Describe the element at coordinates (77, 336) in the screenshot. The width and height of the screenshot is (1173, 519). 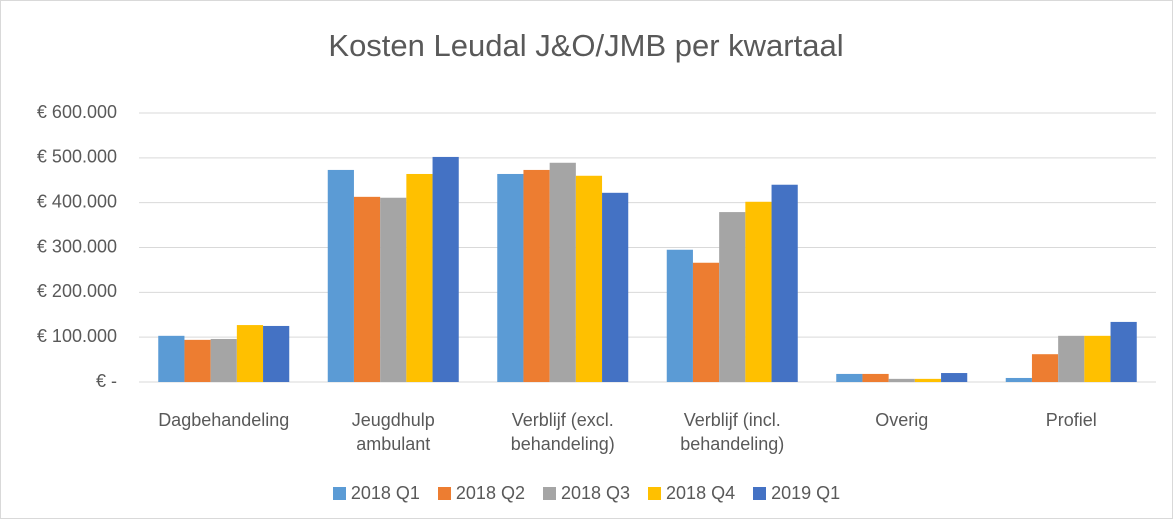
I see `y-tick-label: € 100.000` at that location.